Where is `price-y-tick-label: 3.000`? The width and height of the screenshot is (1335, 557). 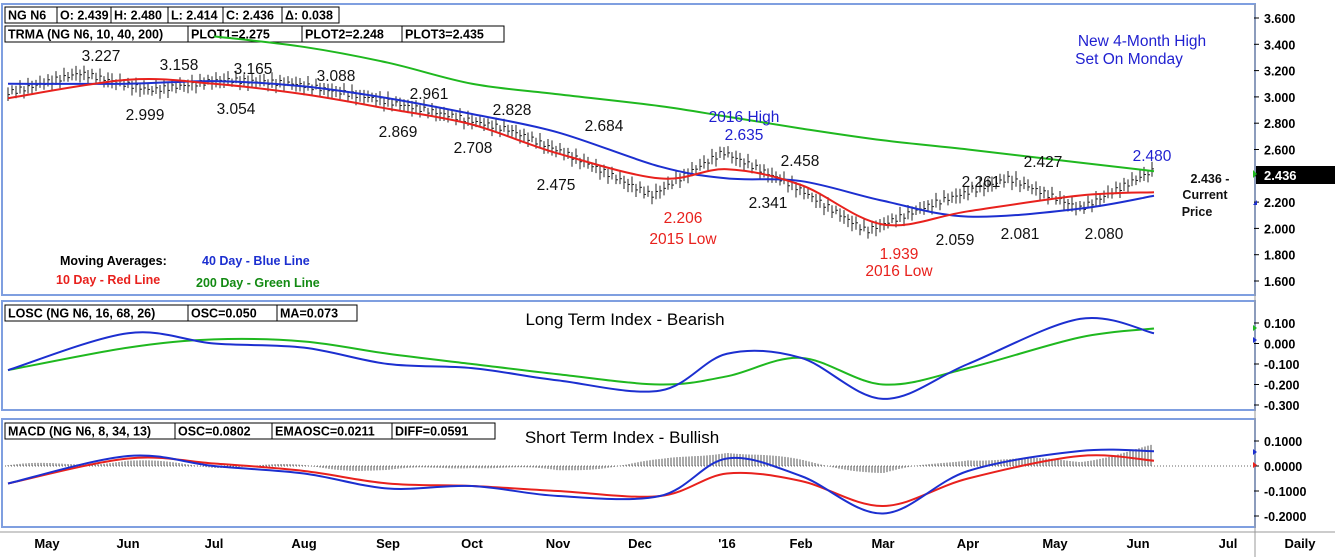 price-y-tick-label: 3.000 is located at coordinates (1279, 98).